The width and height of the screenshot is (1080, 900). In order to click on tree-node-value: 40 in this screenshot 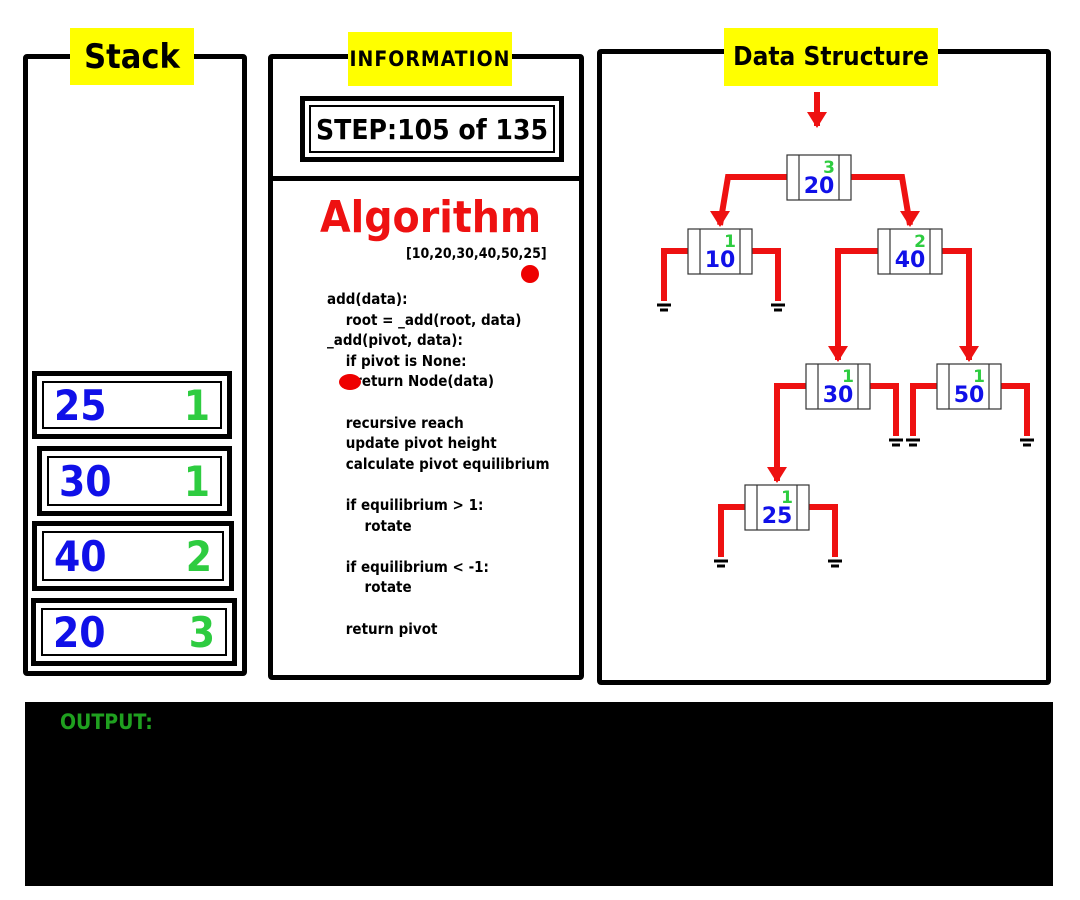, I will do `click(910, 260)`.